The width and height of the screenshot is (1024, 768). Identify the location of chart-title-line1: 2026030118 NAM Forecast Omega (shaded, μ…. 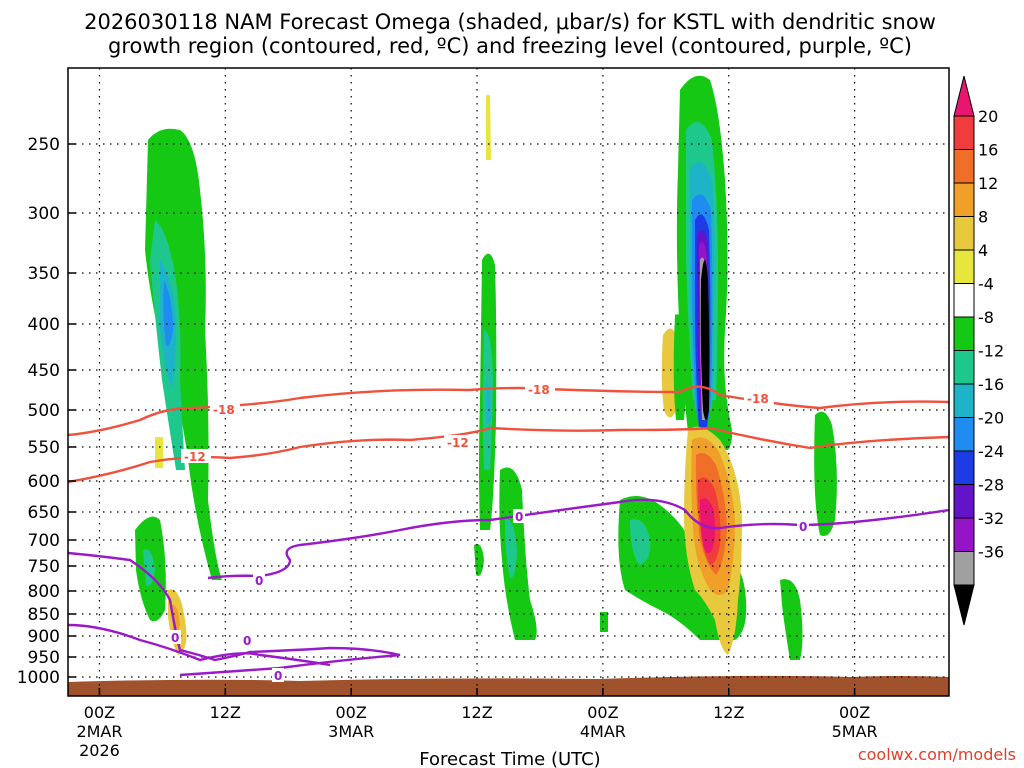
(510, 22).